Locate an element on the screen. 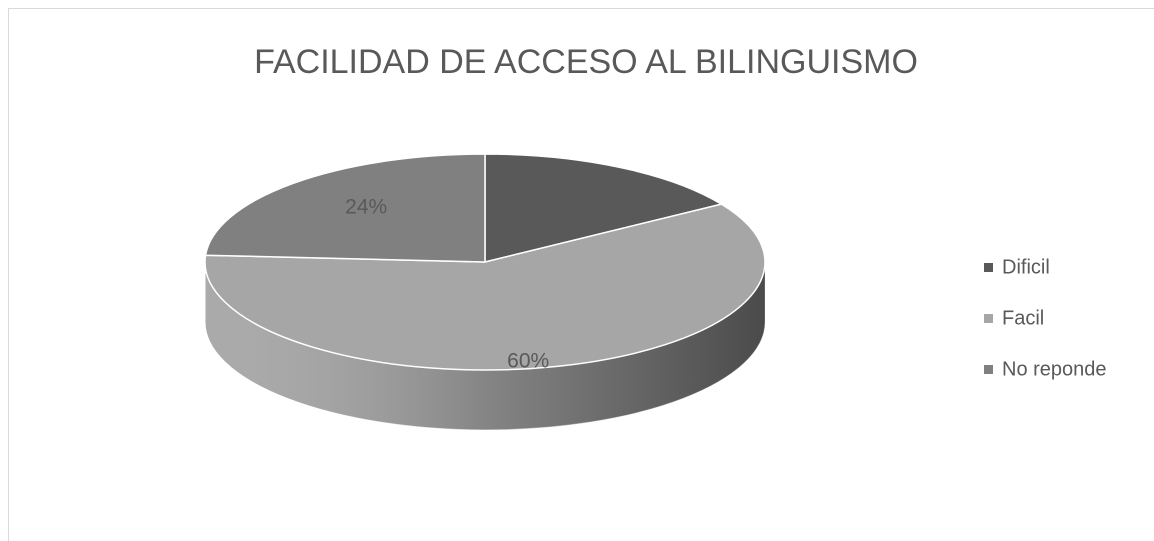  legend-label: Dificil is located at coordinates (1026, 267).